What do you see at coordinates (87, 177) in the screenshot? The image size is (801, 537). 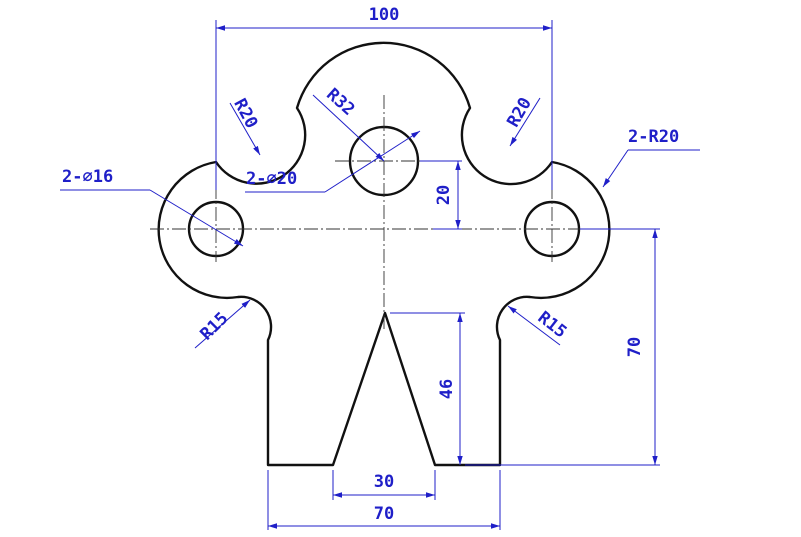 I see `dim-side-holes-label: 2-∅16` at bounding box center [87, 177].